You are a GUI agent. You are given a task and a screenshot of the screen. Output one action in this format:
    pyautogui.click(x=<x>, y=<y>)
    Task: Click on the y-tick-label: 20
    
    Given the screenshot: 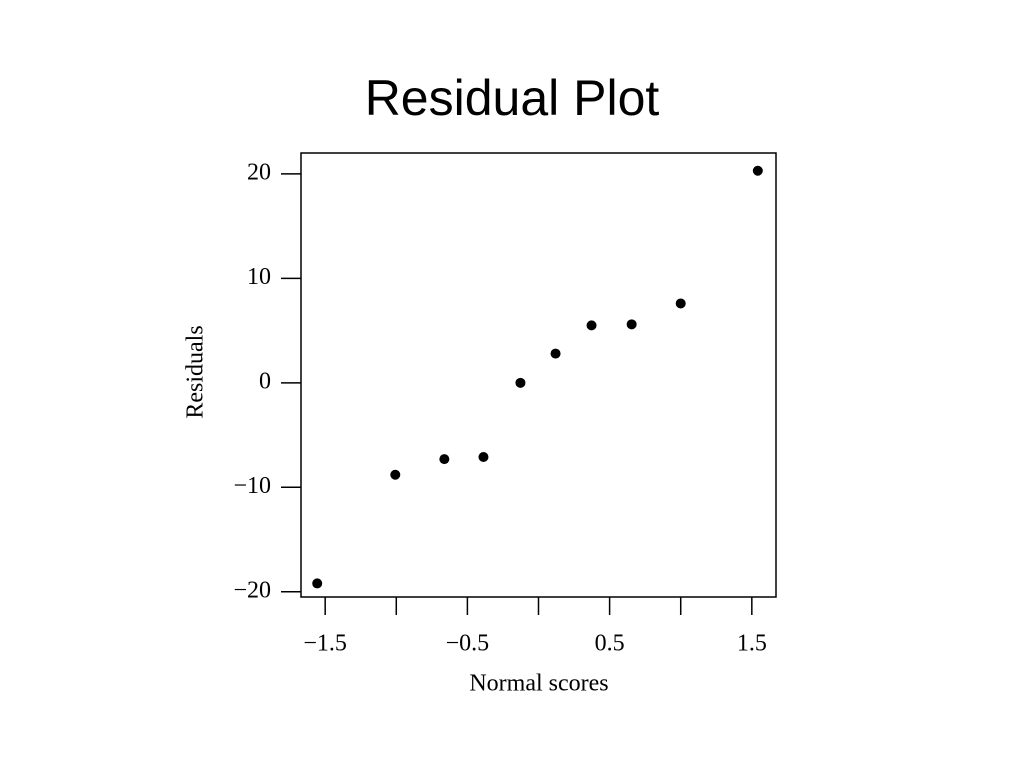 What is the action you would take?
    pyautogui.click(x=259, y=172)
    